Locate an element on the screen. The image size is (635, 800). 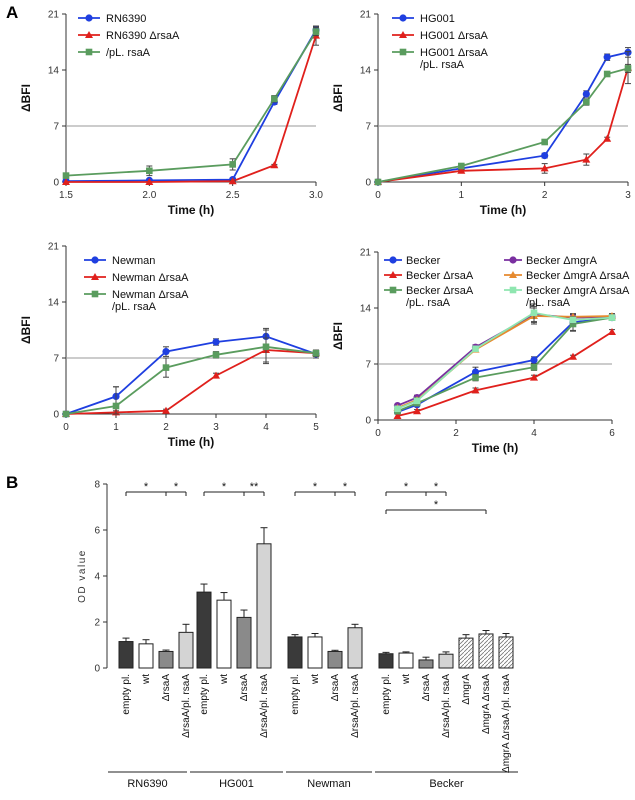
significance-2: * * is located at coordinates (325, 488).